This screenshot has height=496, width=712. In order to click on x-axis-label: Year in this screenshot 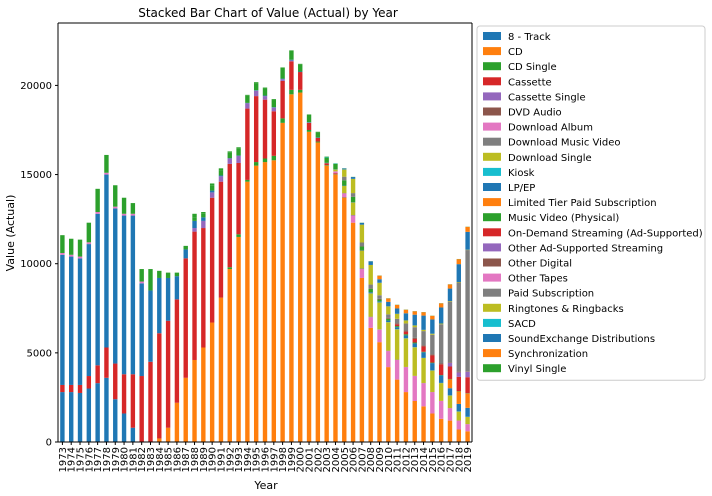, I will do `click(265, 485)`.